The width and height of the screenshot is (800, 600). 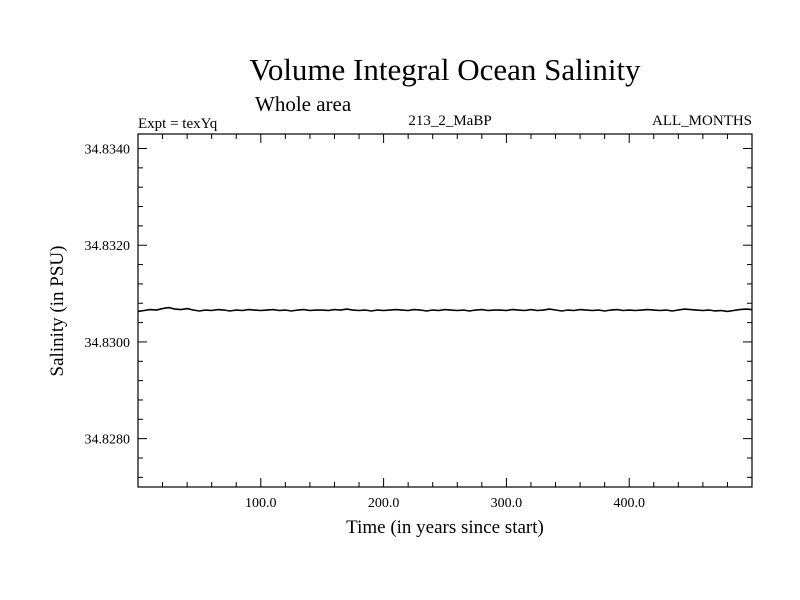 I want to click on x-tick-label: 100.0, so click(x=261, y=503).